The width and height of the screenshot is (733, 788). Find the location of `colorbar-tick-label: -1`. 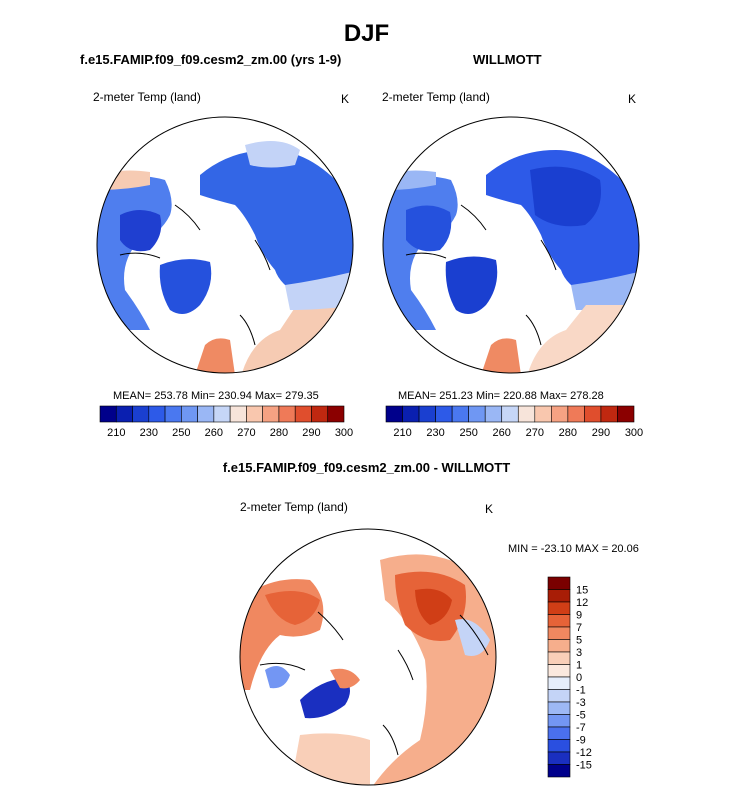

colorbar-tick-label: -1 is located at coordinates (581, 691).